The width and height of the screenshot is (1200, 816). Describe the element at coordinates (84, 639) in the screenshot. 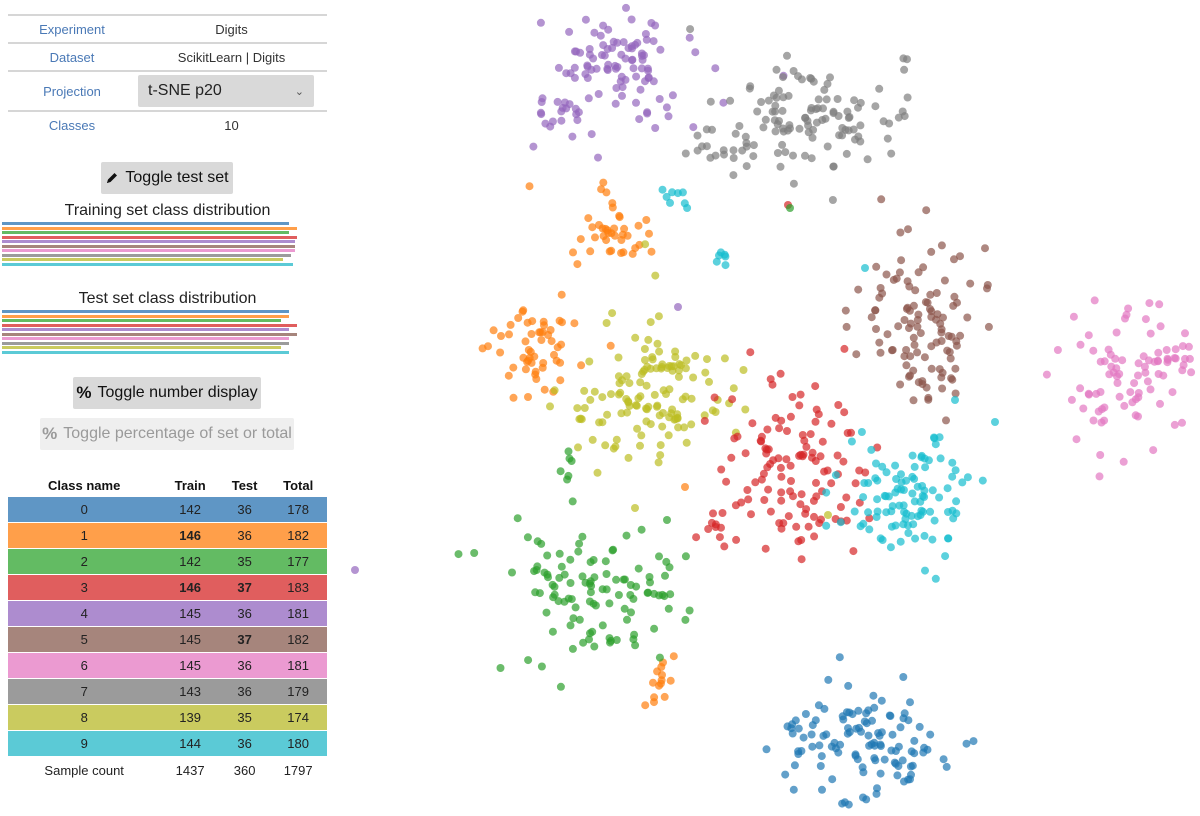

I see `class-name-cell: 5` at that location.